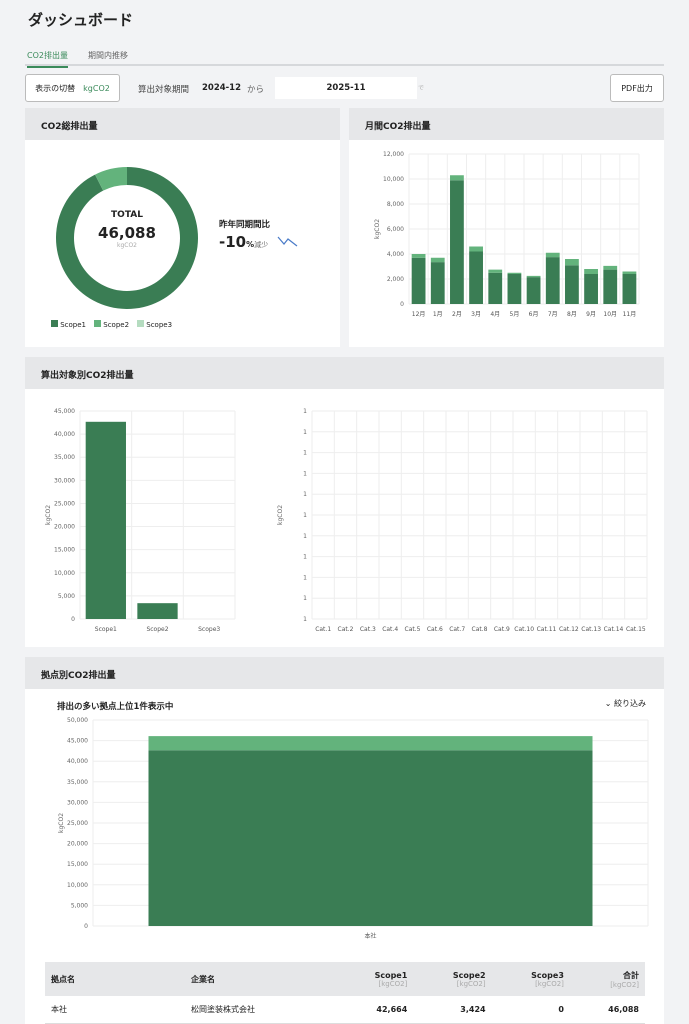  I want to click on col-site: 拠点名, so click(115, 979).